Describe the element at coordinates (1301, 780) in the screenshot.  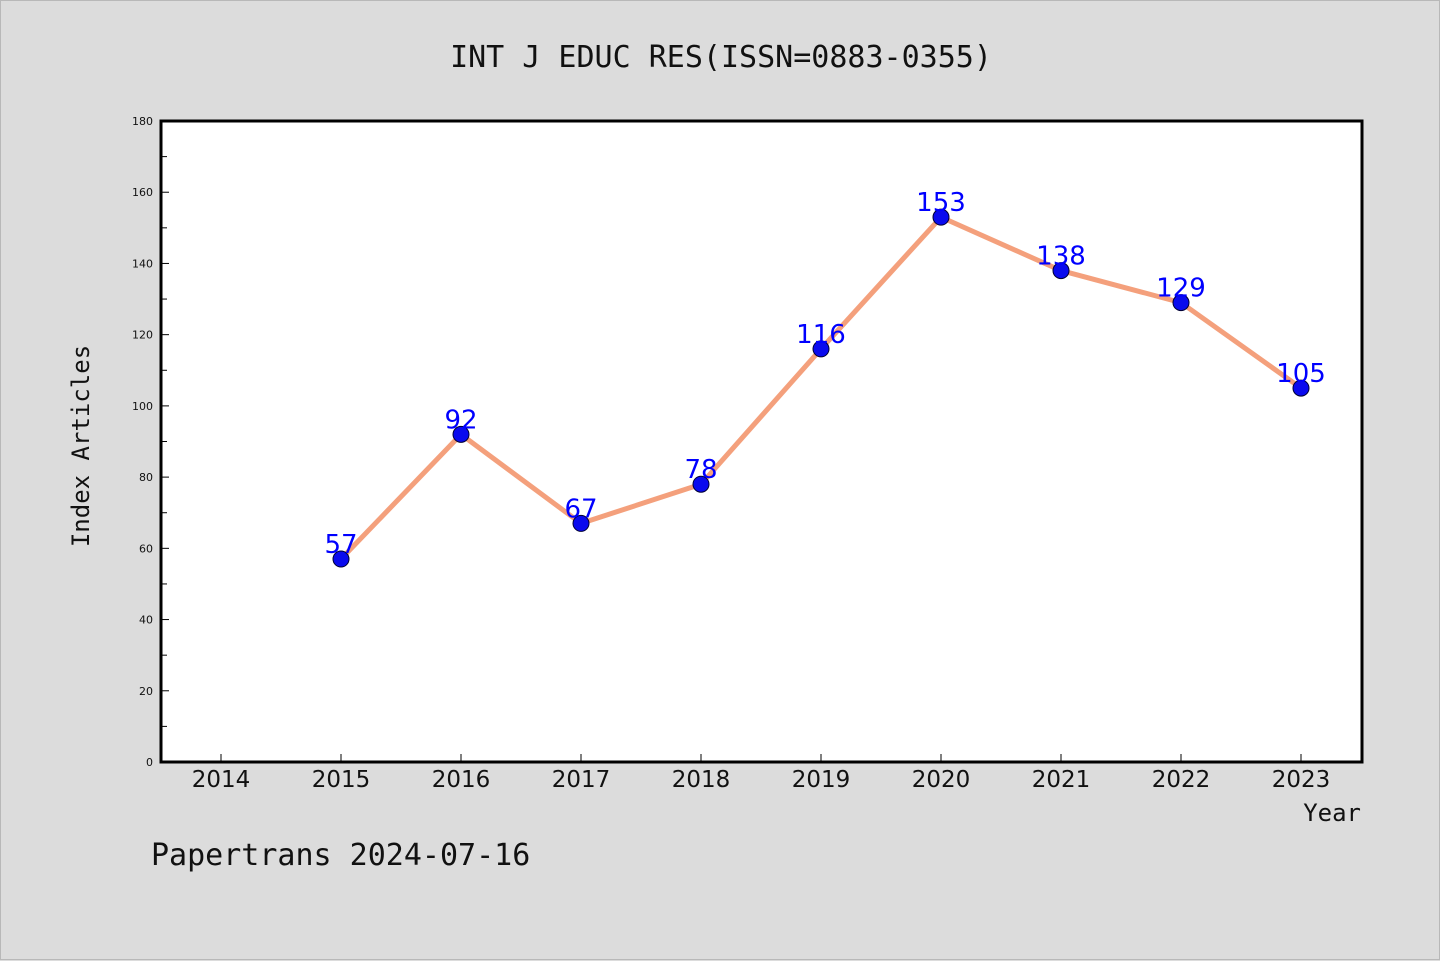
I see `x-tick-label: 2023` at that location.